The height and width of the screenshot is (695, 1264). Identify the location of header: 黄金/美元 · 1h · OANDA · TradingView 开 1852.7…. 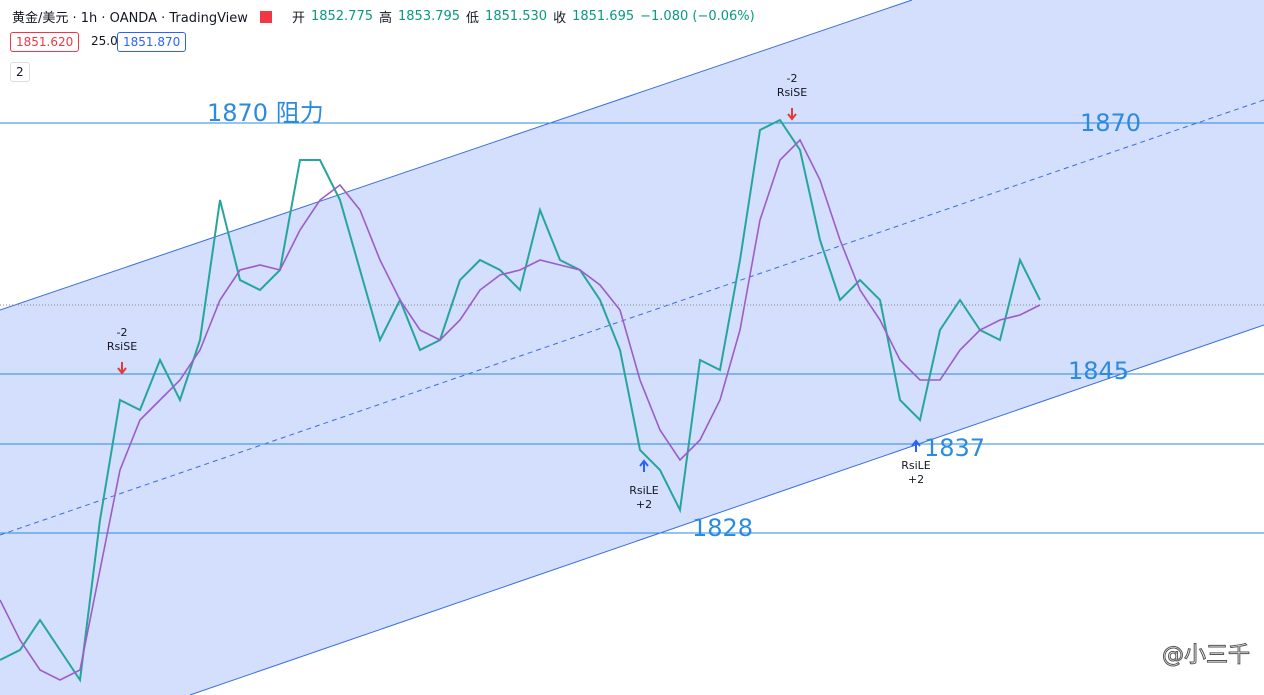
(383, 16).